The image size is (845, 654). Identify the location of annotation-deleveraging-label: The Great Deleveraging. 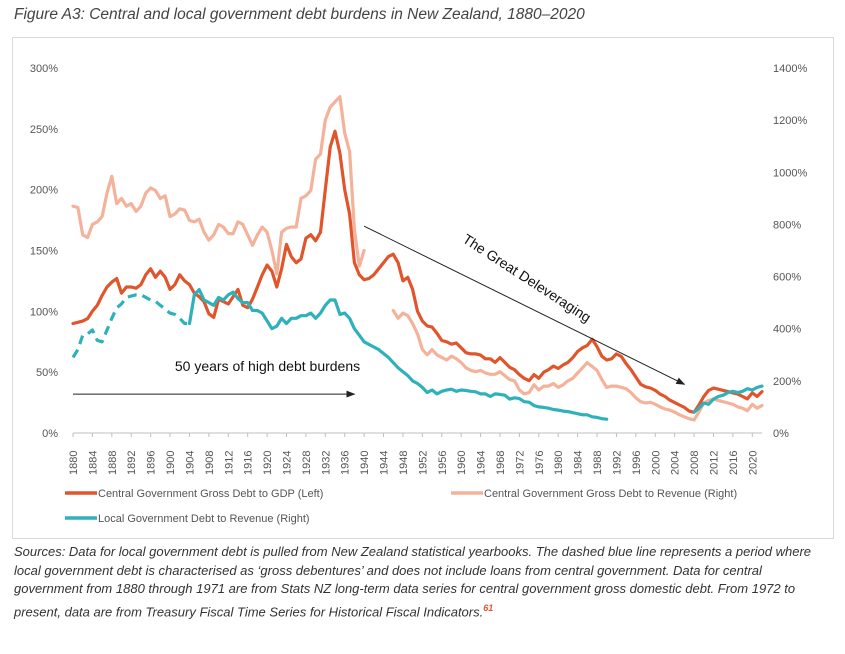
(527, 278).